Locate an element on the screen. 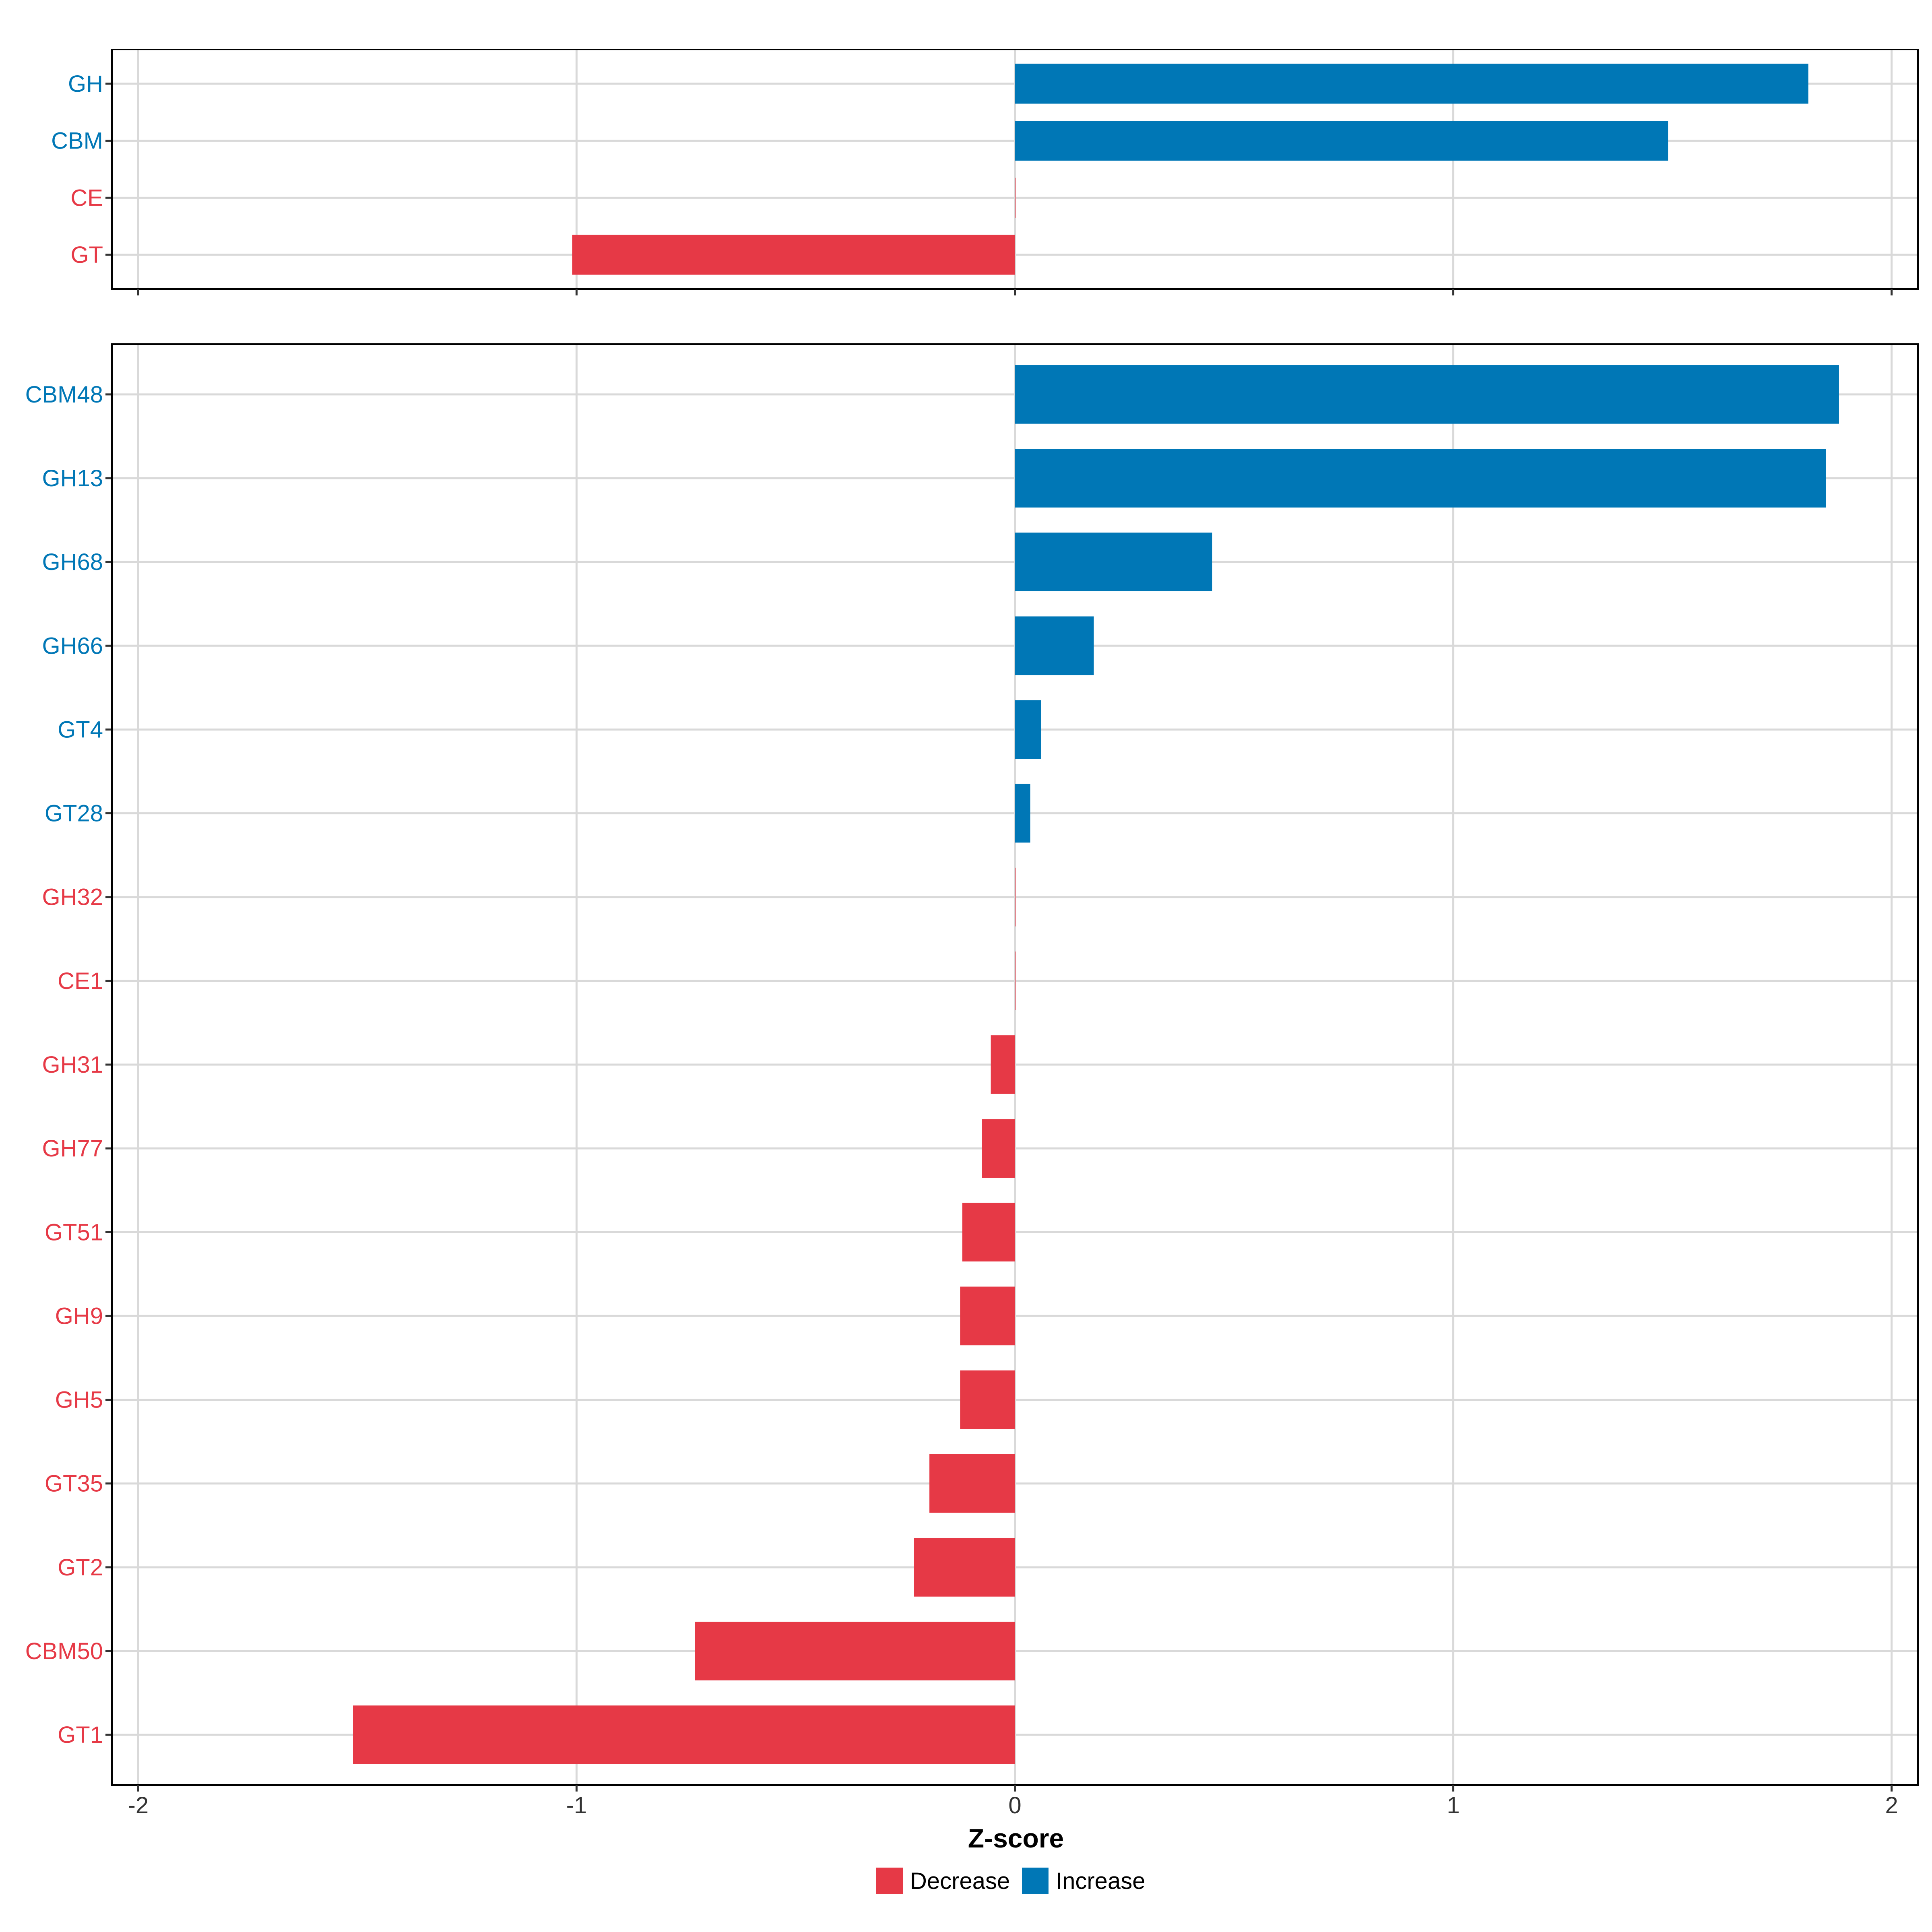 This screenshot has width=1932, height=1932. bottom-ytick-label-gh13: GH13 is located at coordinates (72, 478).